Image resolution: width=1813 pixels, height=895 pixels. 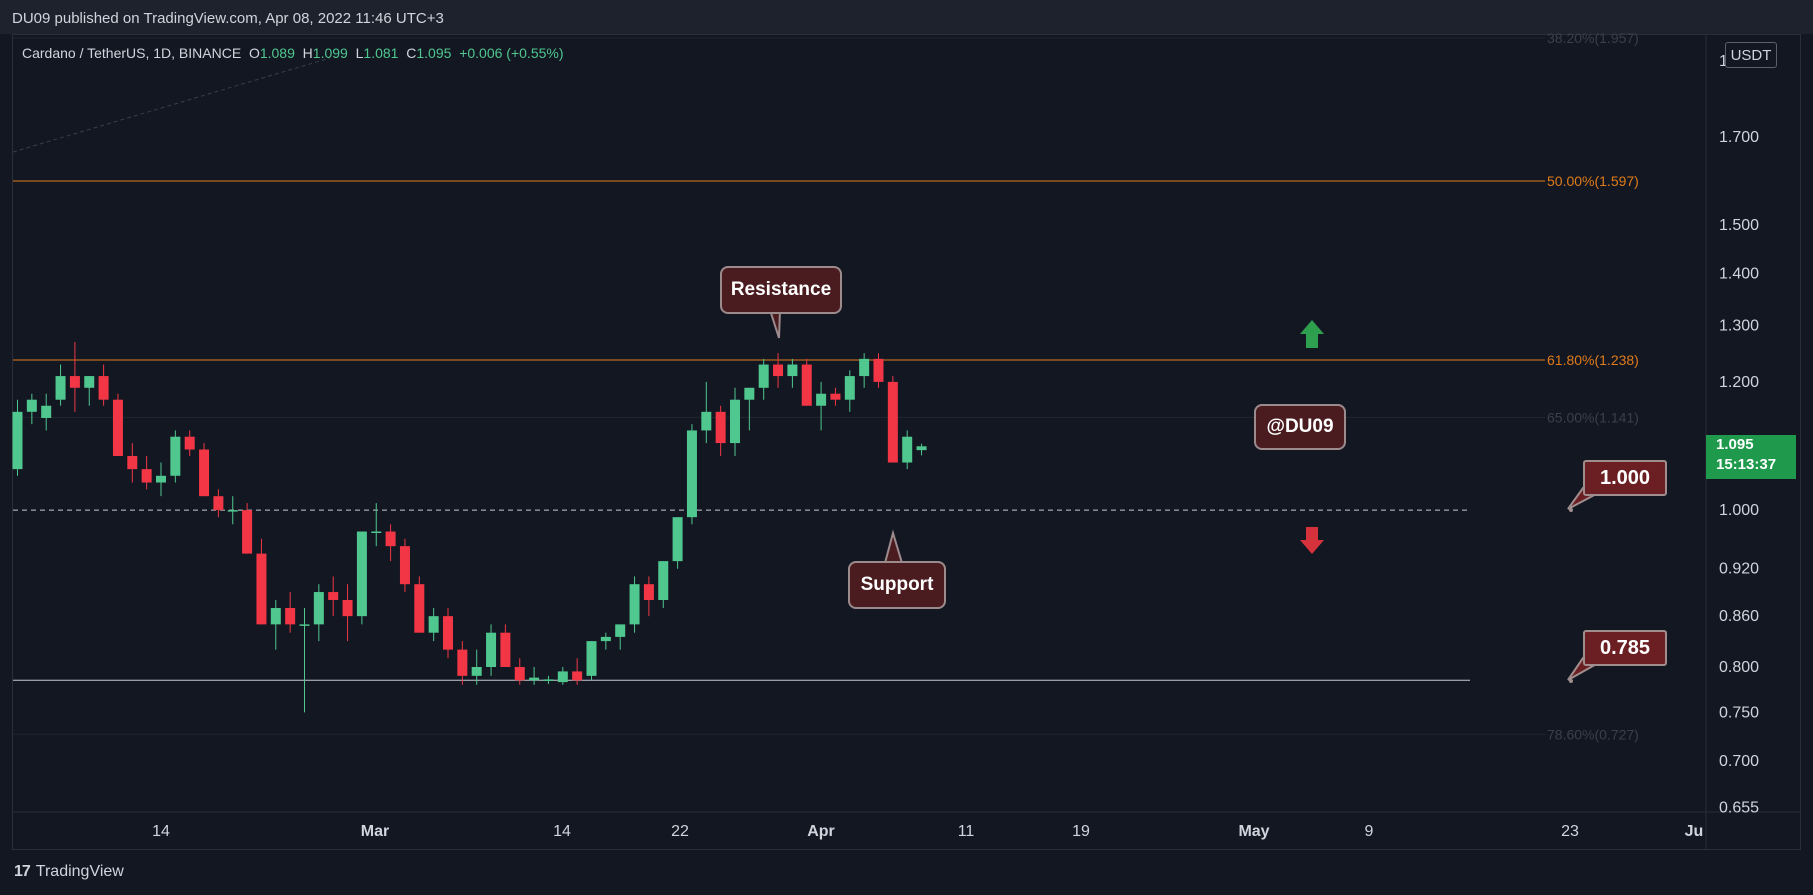 I want to click on symbol-name: Cardano / TetherUS, 1D, BINANCE, so click(x=132, y=53).